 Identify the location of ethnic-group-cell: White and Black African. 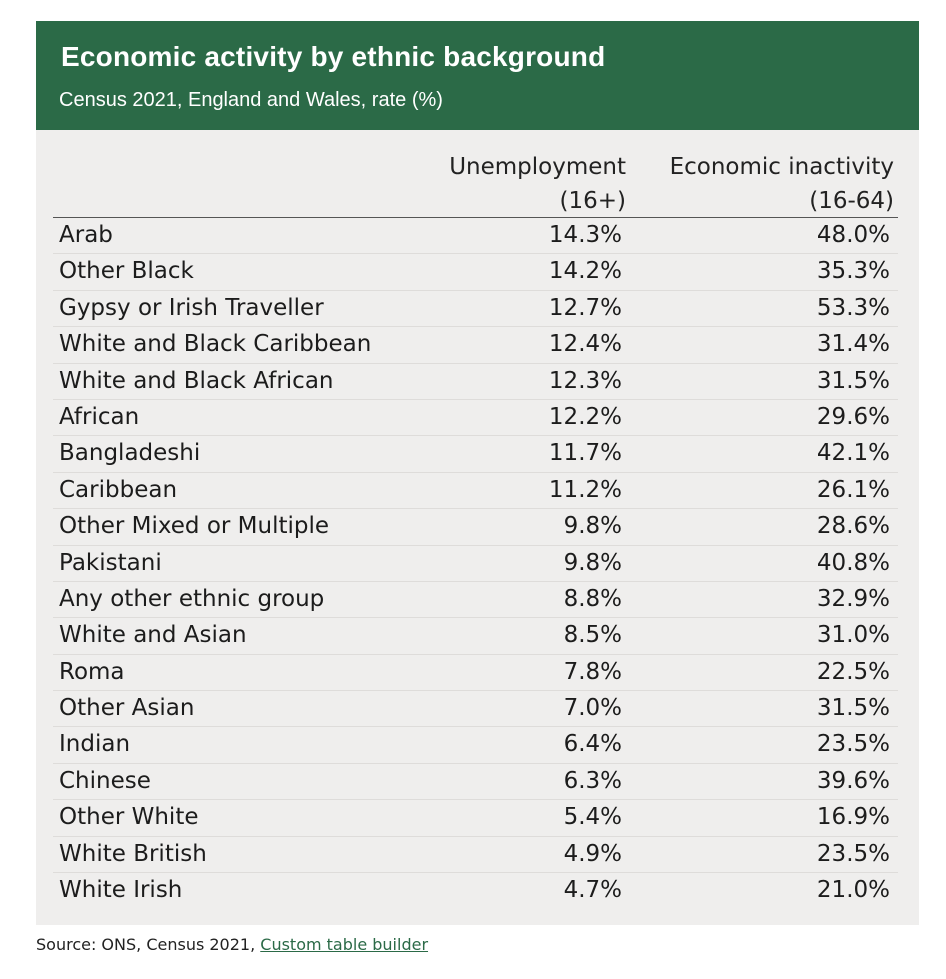
(196, 380).